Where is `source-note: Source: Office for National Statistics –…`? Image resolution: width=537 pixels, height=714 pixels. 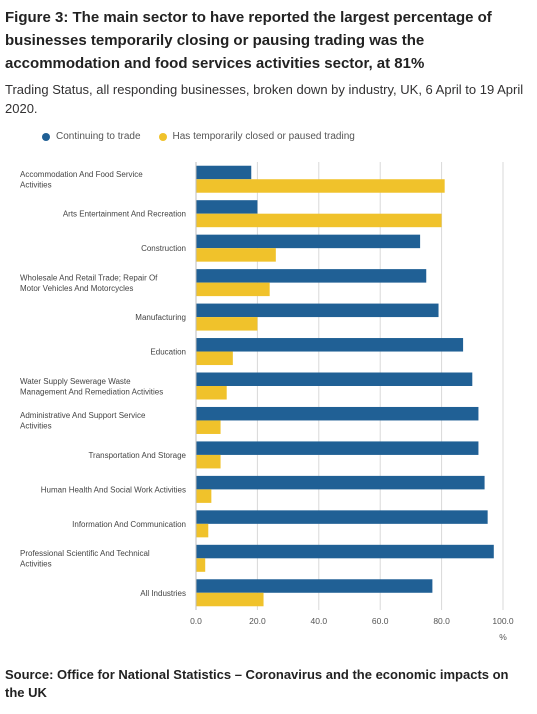 source-note: Source: Office for National Statistics –… is located at coordinates (257, 683).